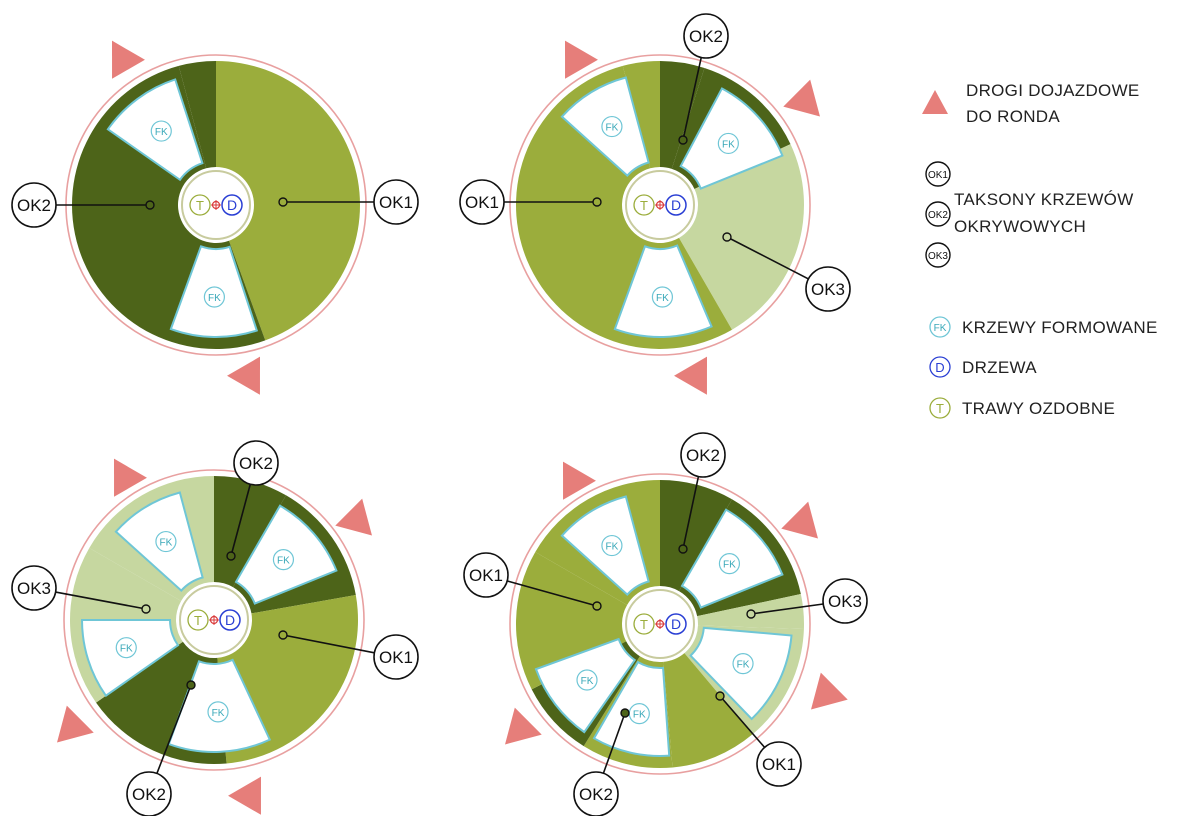 The height and width of the screenshot is (816, 1197). I want to click on legend-d-label: DRZEWA, so click(999, 367).